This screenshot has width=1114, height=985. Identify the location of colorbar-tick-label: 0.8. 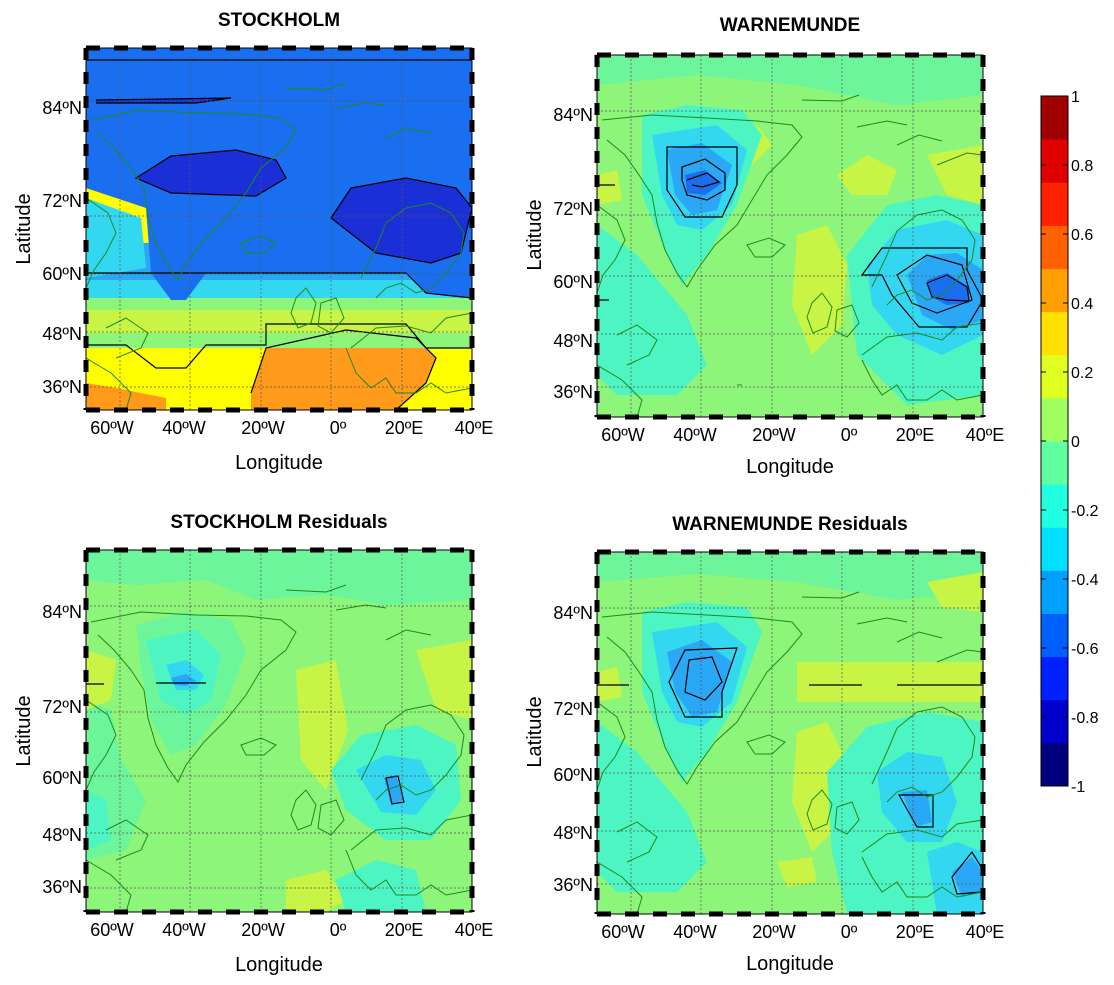
(1082, 166).